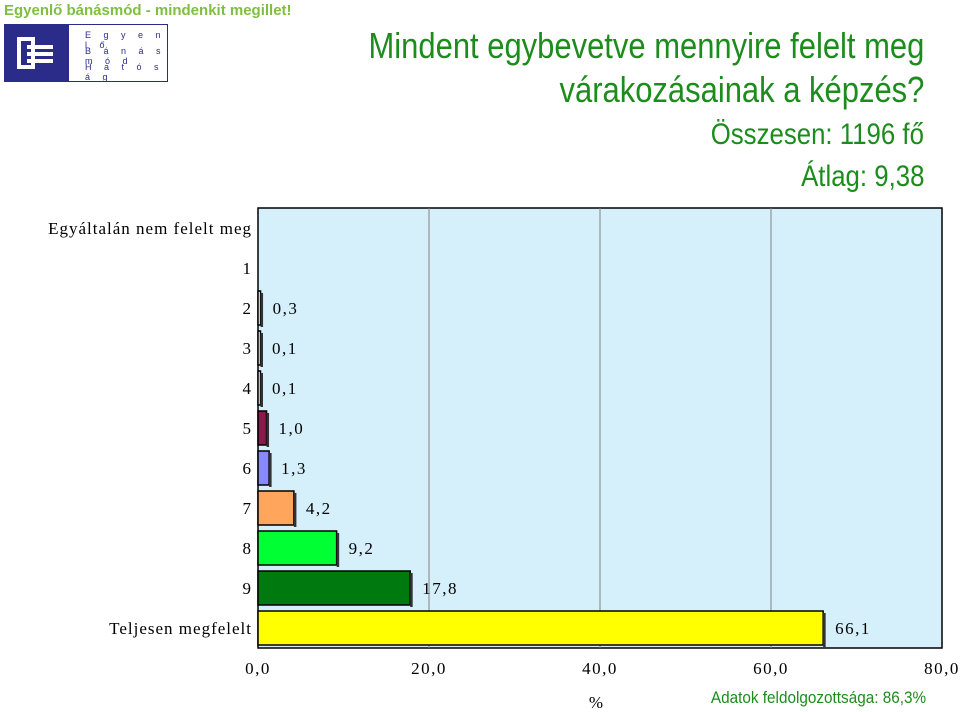  What do you see at coordinates (741, 89) in the screenshot?
I see `chart-title-line-2: várakozásainak a képzés?` at bounding box center [741, 89].